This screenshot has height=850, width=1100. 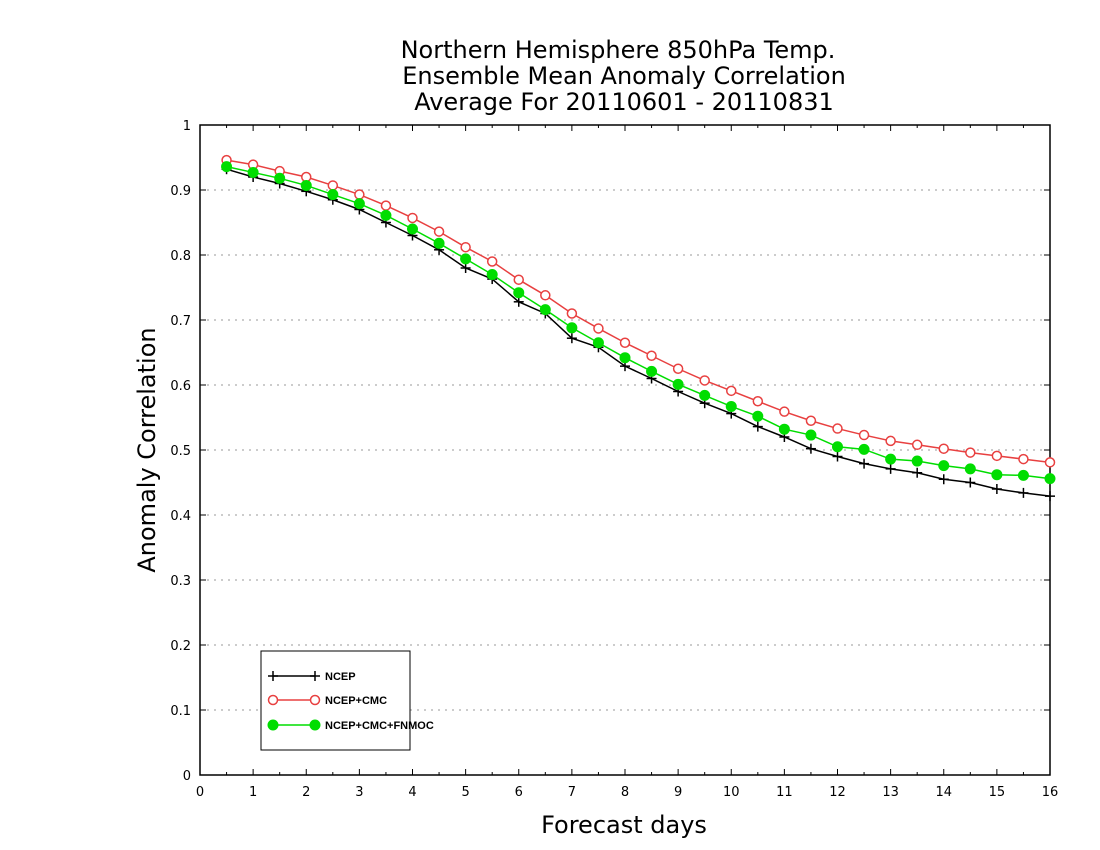 What do you see at coordinates (180, 321) in the screenshot?
I see `y-tick-label-7: 0.7` at bounding box center [180, 321].